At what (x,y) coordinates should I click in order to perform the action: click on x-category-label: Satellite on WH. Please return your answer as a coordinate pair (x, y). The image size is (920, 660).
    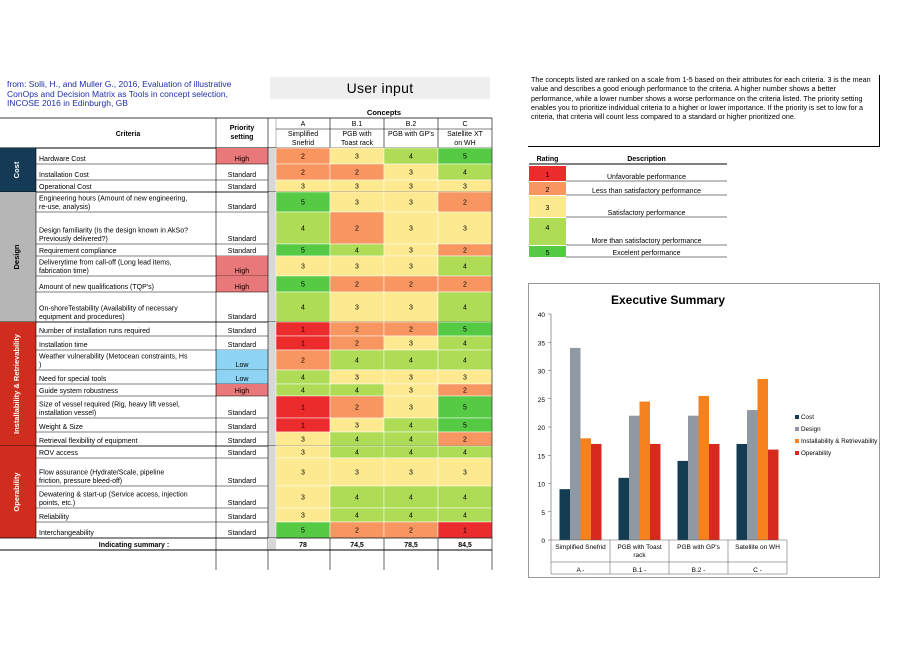
    Looking at the image, I should click on (757, 547).